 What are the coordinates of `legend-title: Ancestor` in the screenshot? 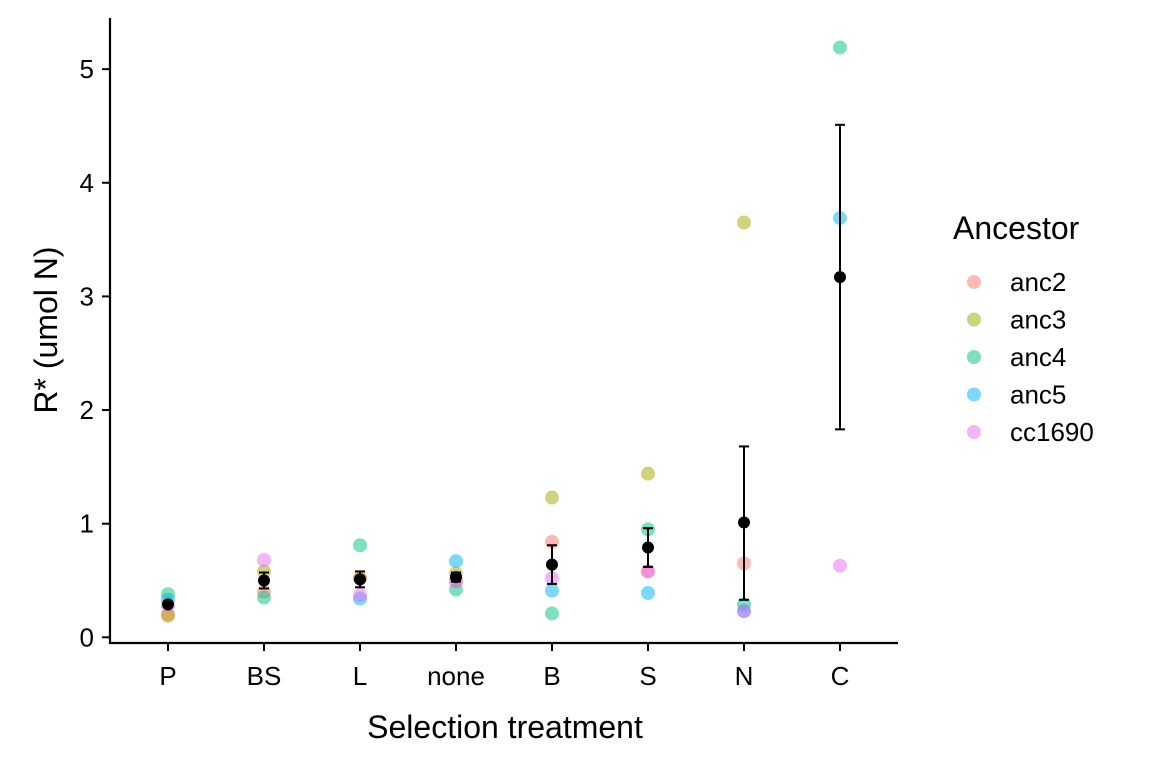 It's located at (1016, 228).